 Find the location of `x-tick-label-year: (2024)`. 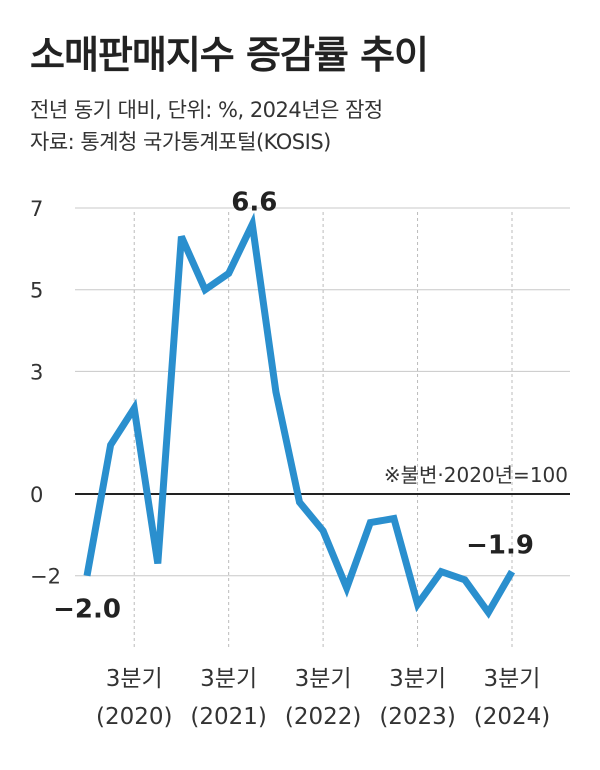

x-tick-label-year: (2024) is located at coordinates (512, 717).